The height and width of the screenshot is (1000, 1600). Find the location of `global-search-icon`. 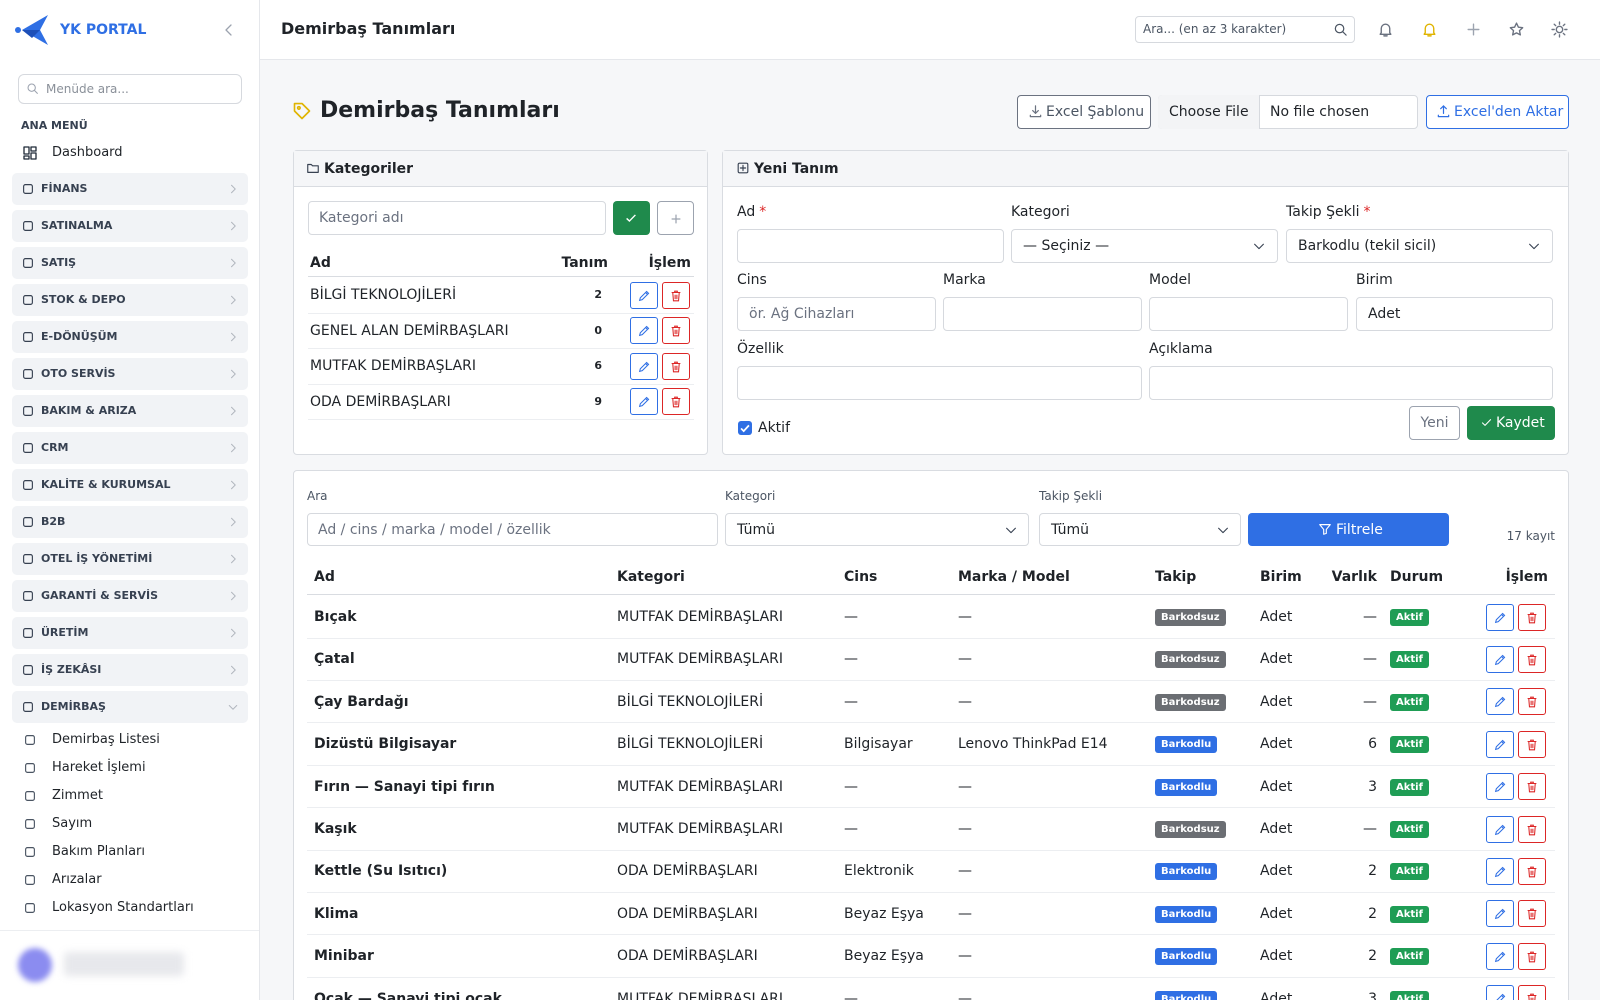

global-search-icon is located at coordinates (1340, 29).